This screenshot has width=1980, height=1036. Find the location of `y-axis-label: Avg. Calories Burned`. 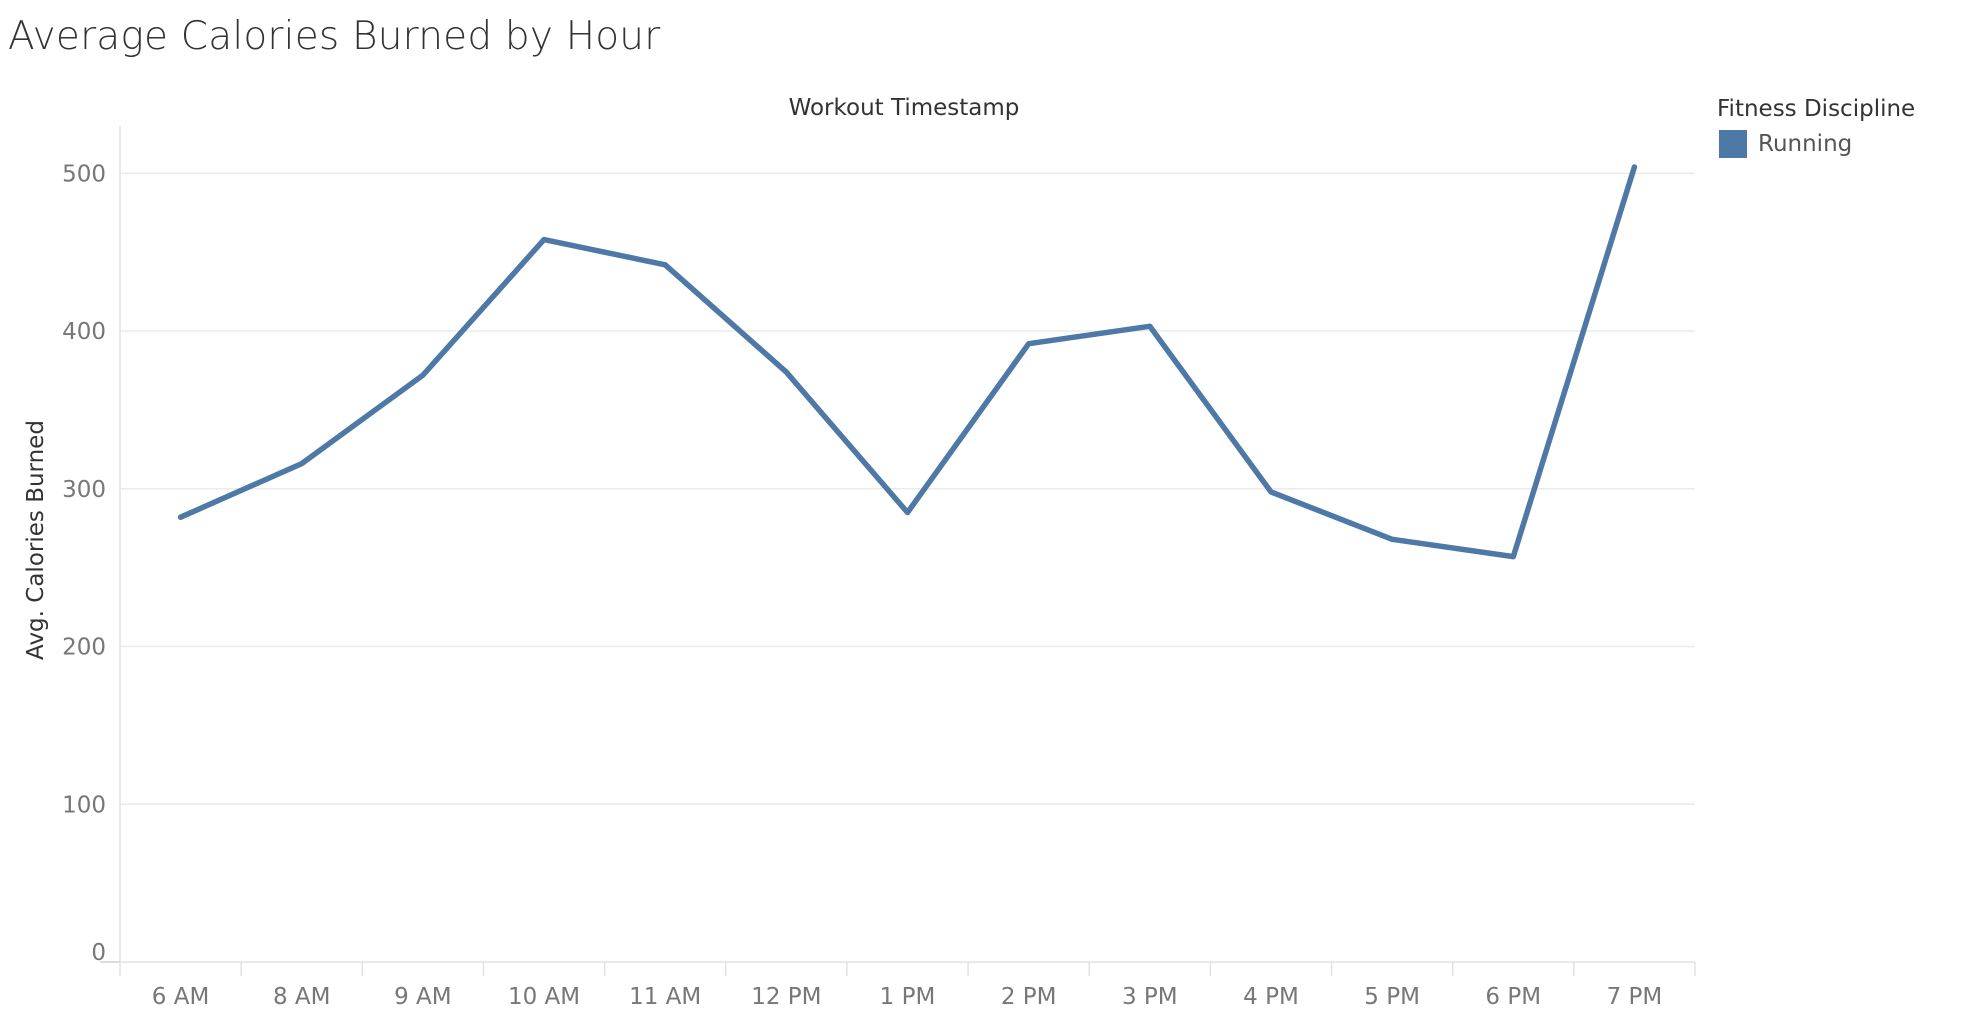

y-axis-label: Avg. Calories Burned is located at coordinates (36, 540).